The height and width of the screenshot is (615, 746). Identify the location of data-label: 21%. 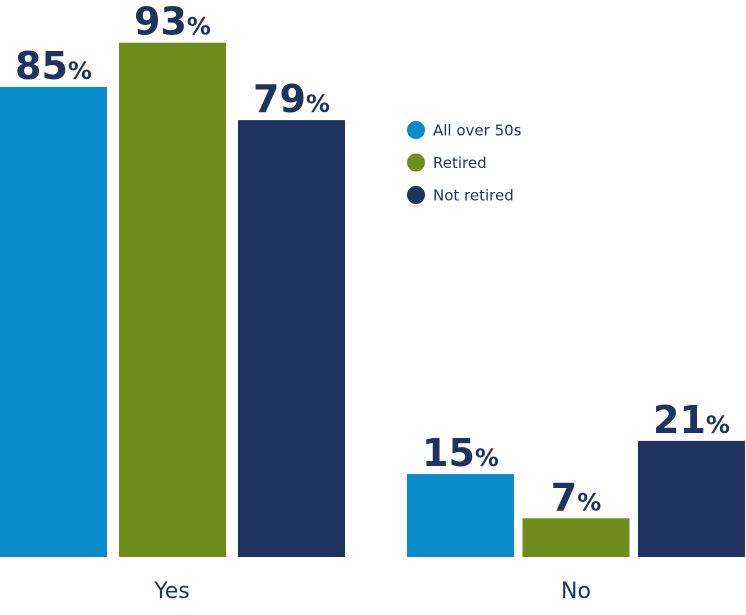
(691, 420).